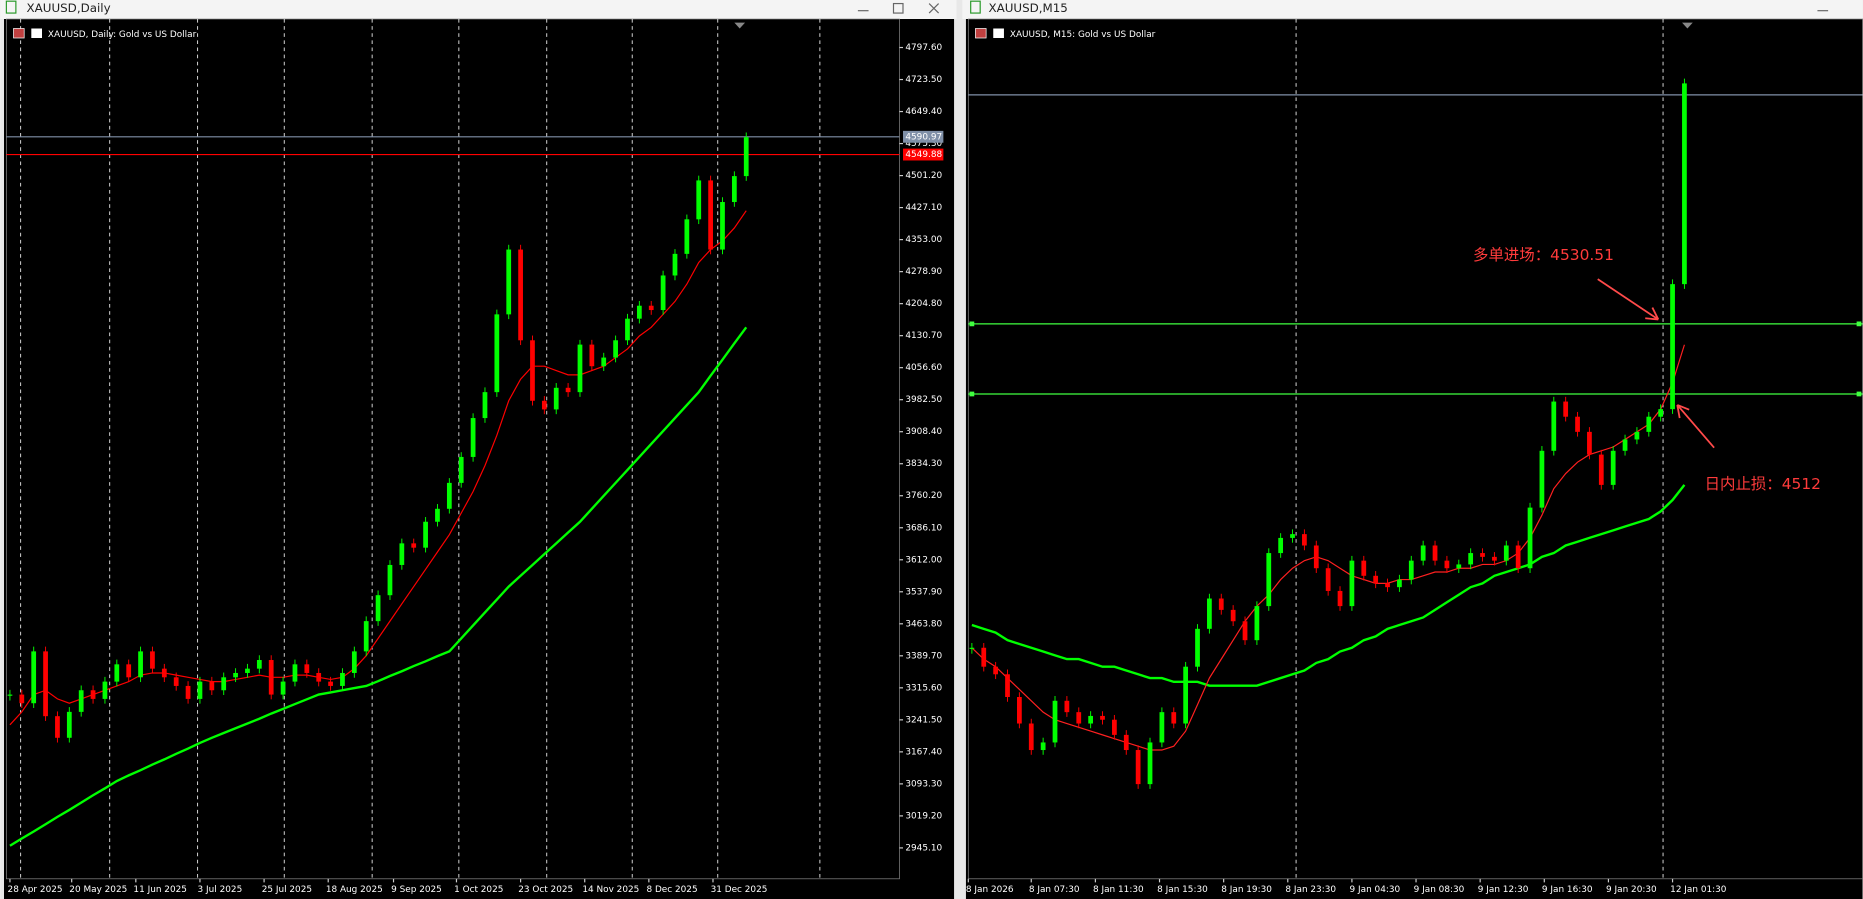 The height and width of the screenshot is (899, 1863). I want to click on price-tag-label: 4549.88, so click(923, 155).